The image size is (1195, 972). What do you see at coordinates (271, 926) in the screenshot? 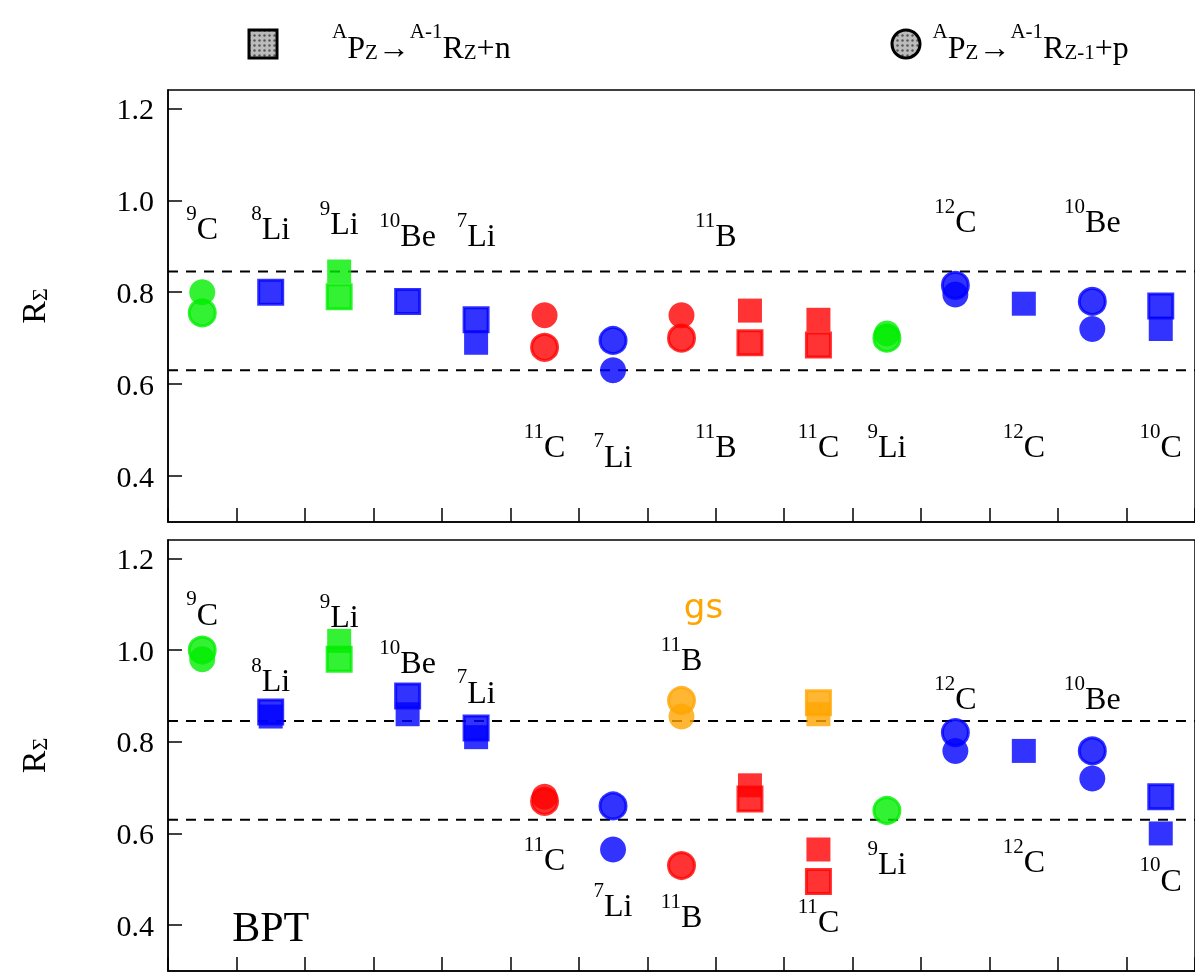
I see `annotation: BPT` at bounding box center [271, 926].